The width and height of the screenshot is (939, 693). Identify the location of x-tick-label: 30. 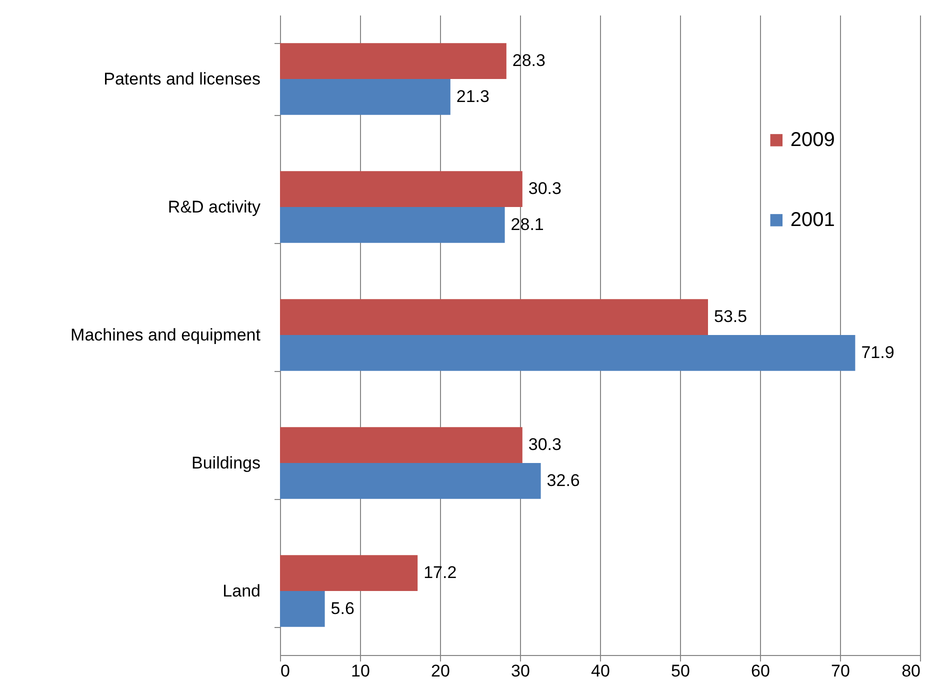
(520, 671).